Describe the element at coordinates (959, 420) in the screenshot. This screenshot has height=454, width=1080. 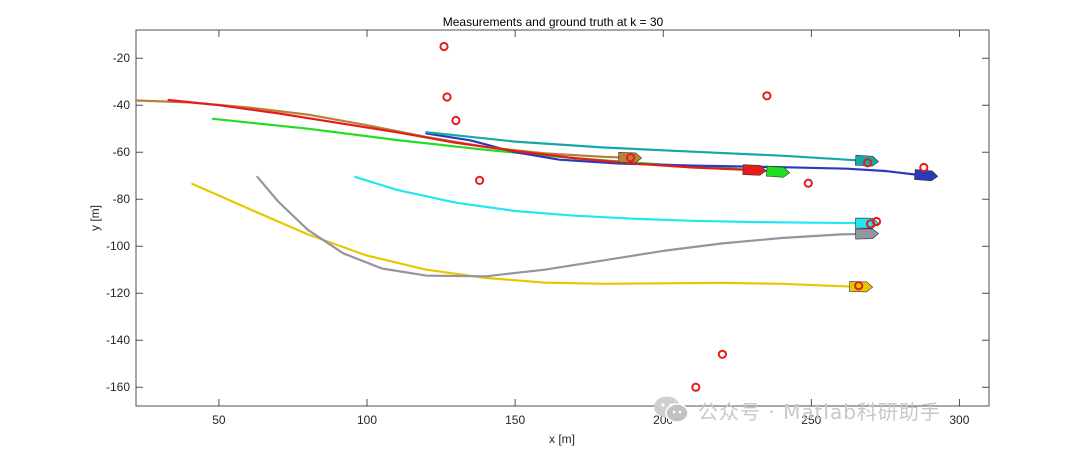
I see `x-tick-label: 300` at that location.